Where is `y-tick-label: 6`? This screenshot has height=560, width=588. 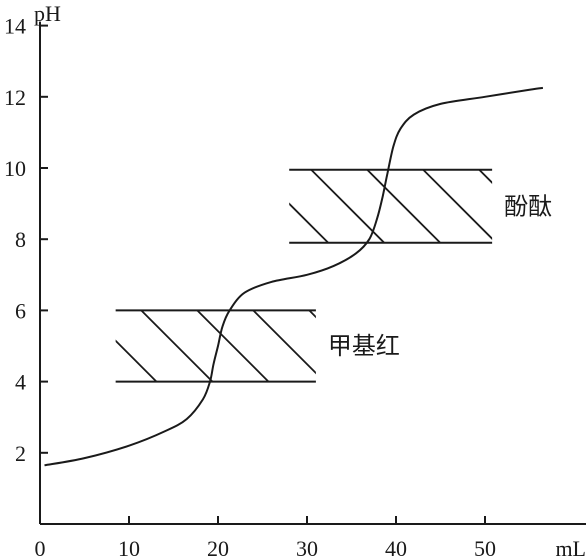 y-tick-label: 6 is located at coordinates (20, 310).